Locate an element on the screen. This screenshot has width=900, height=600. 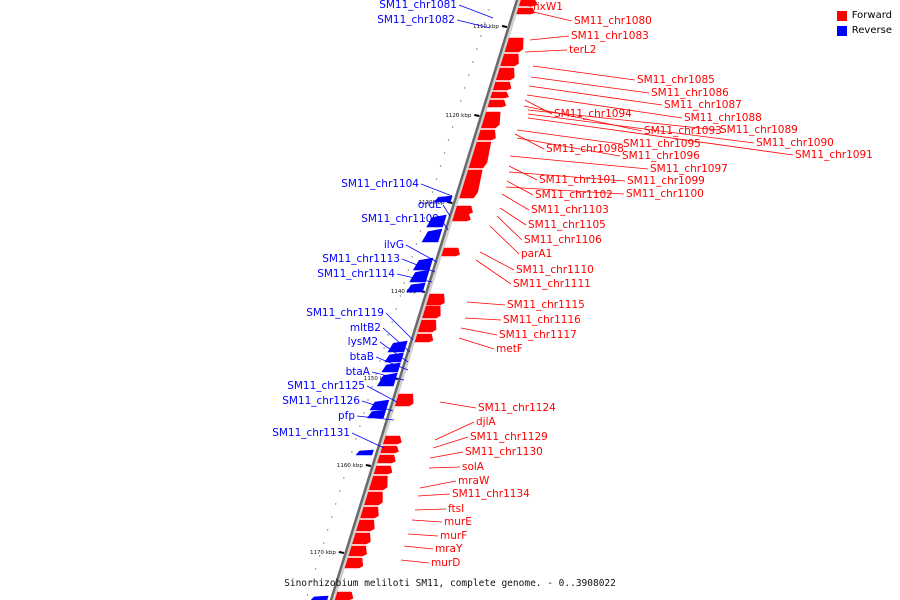
reverse-gene-label: SM11_chr1109 is located at coordinates (400, 219).